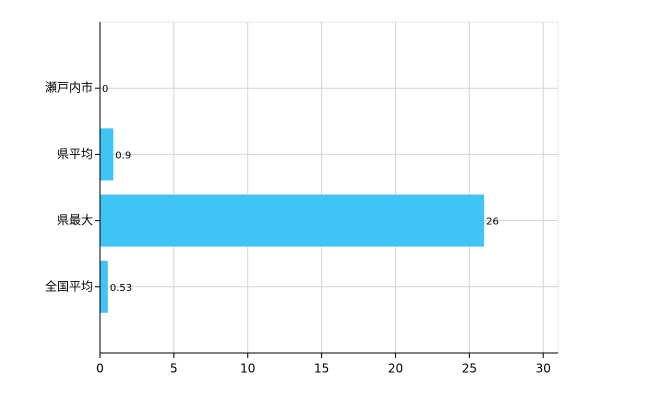  Describe the element at coordinates (123, 155) in the screenshot. I see `value-label: 0.9` at that location.